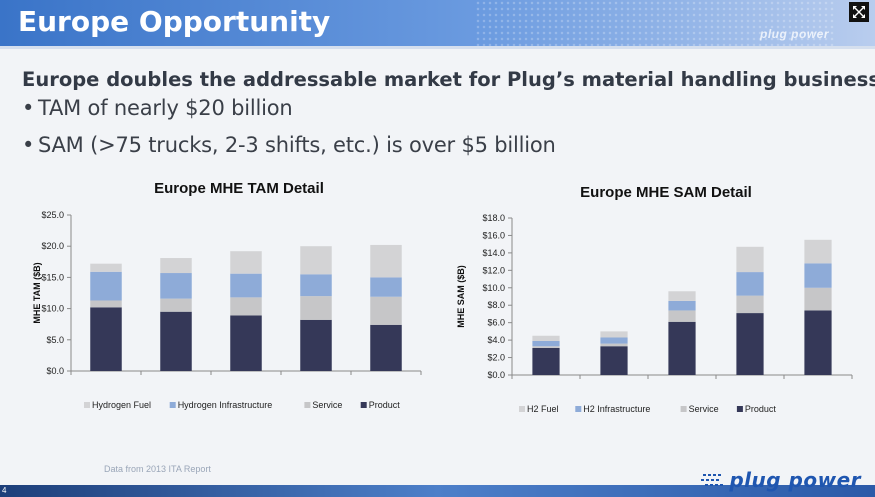 Image resolution: width=875 pixels, height=497 pixels. Describe the element at coordinates (493, 270) in the screenshot. I see `y-tick-label: $12.0` at that location.